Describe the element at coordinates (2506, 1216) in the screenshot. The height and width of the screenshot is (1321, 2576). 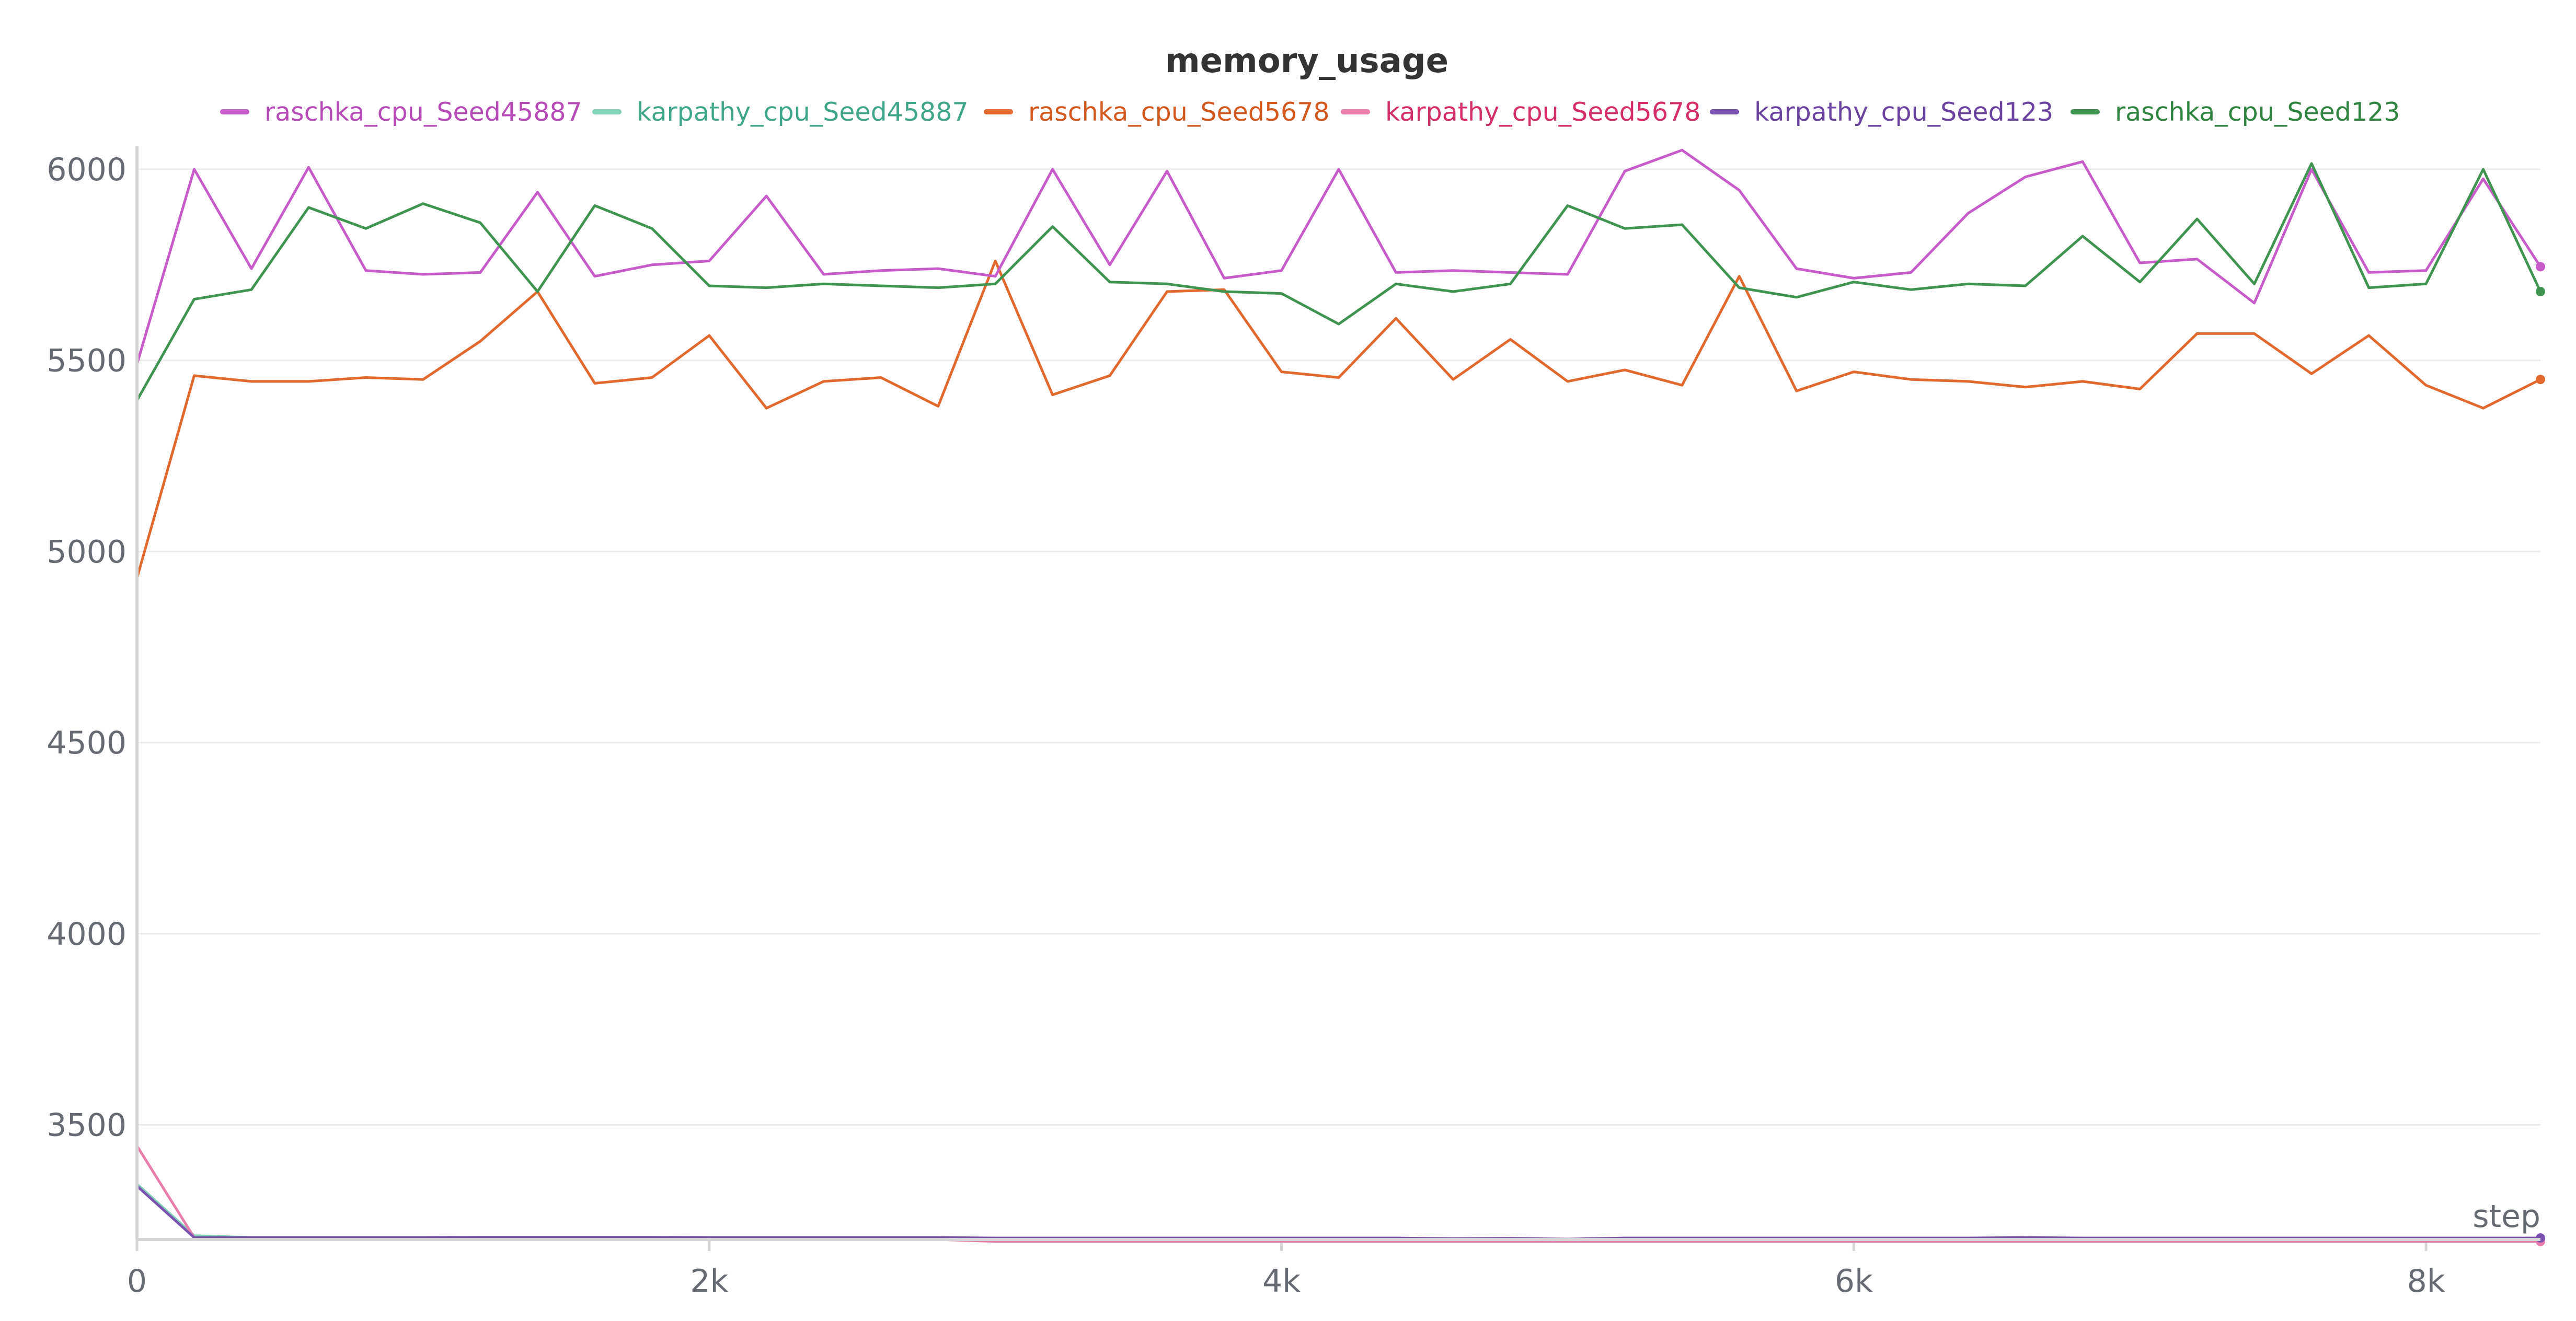
I see `x-axis-label: step` at that location.